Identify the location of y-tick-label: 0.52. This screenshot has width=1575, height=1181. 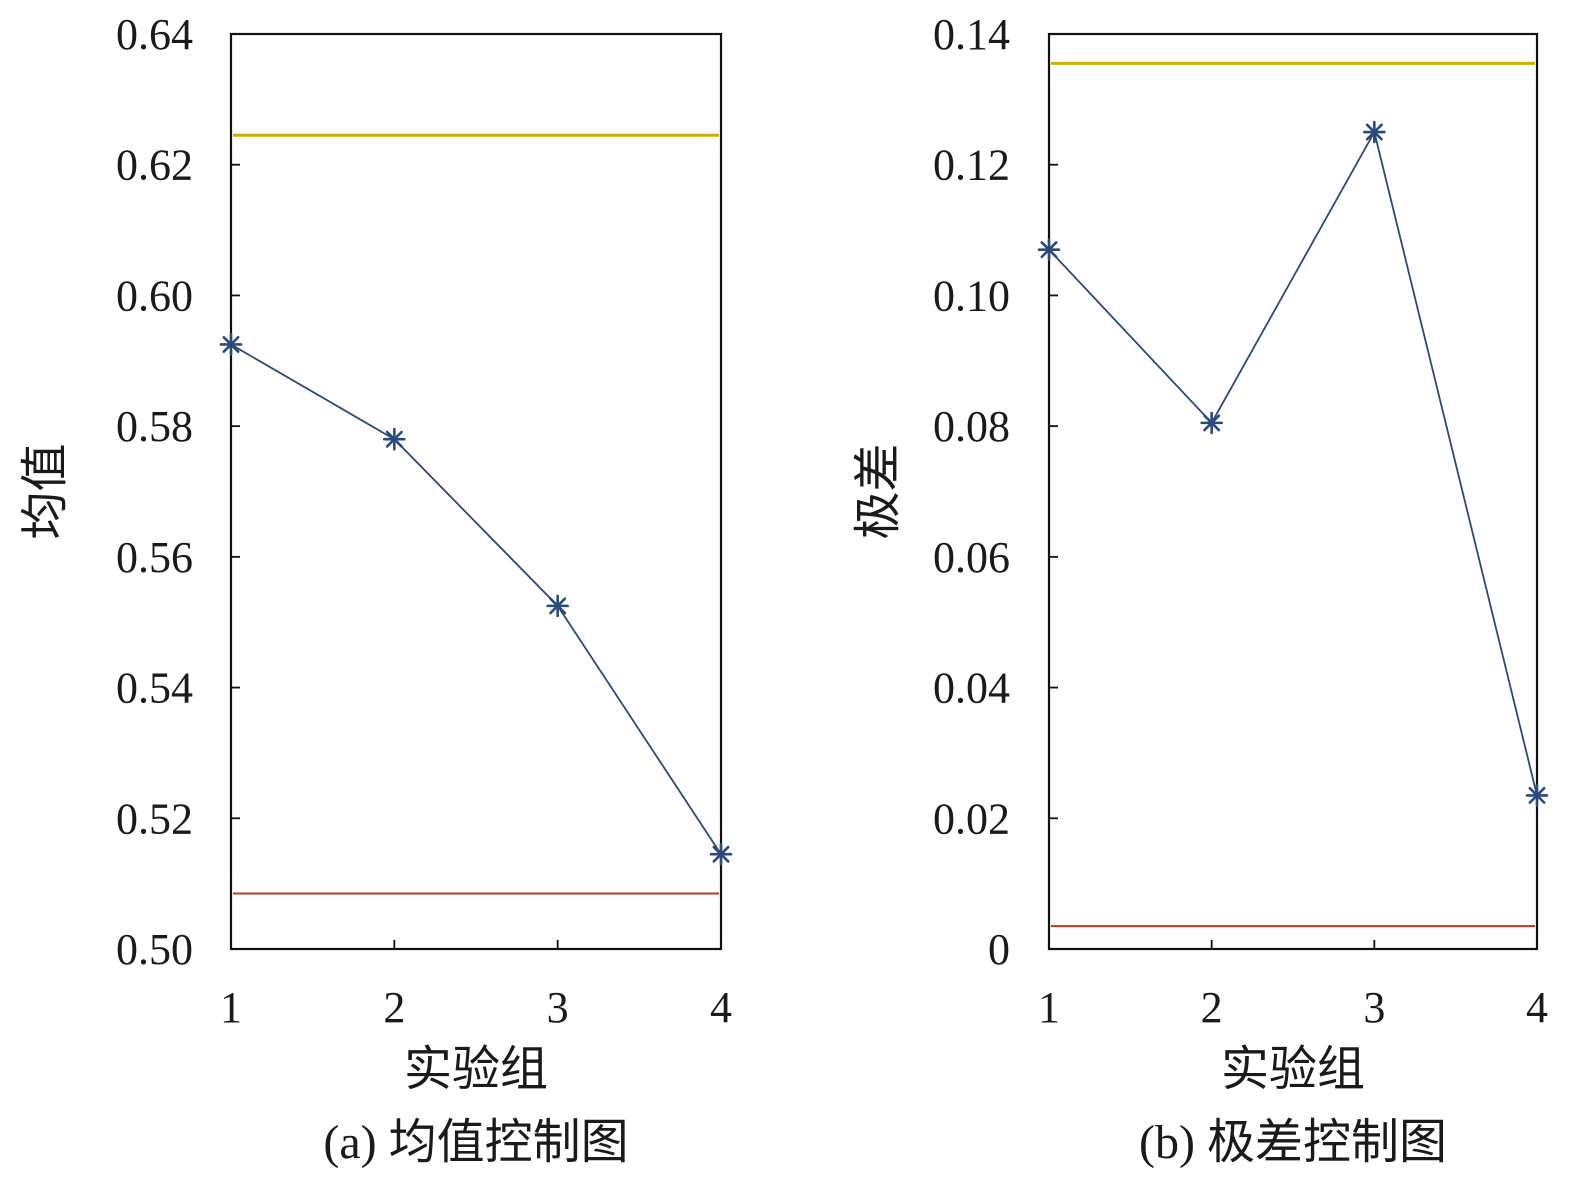
(154, 818).